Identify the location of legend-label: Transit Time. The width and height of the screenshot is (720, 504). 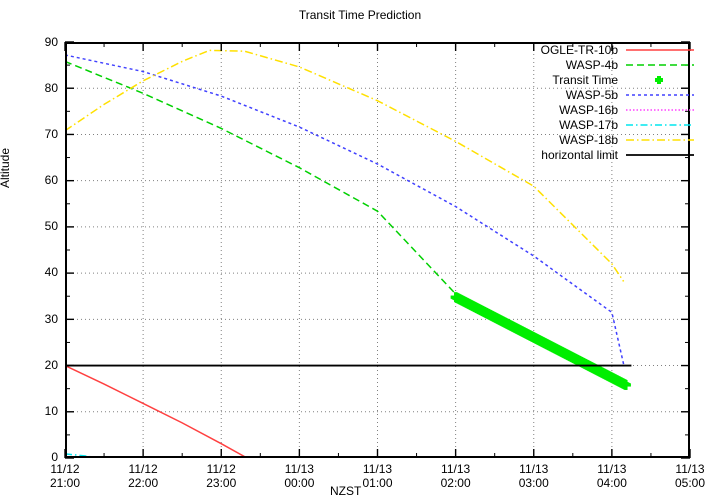
(585, 79).